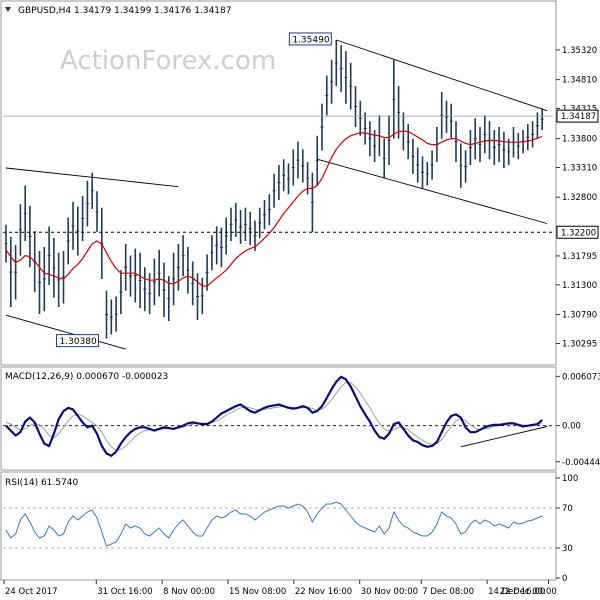 The height and width of the screenshot is (600, 600). Describe the element at coordinates (86, 377) in the screenshot. I see `macd-title: MACD(12,26,9) 0.000670 -0.000023` at that location.